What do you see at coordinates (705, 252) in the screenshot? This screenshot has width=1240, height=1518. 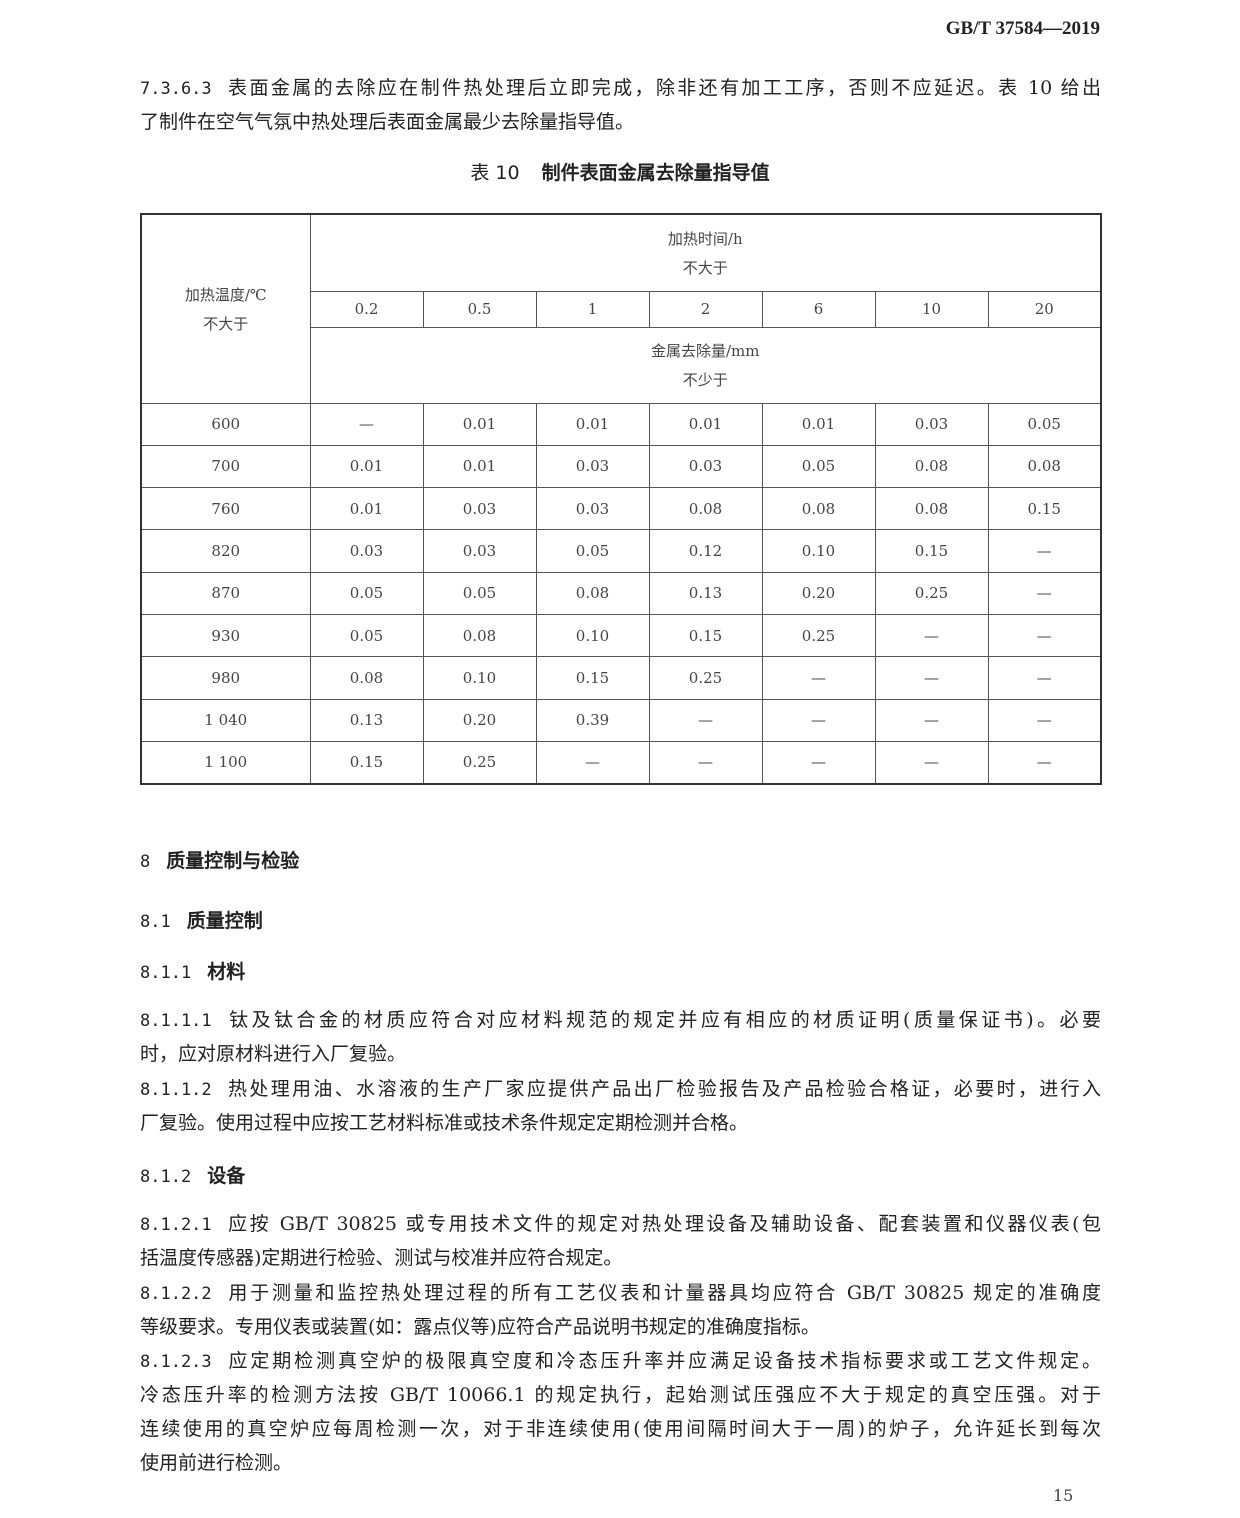 I see `time-header-cell: 加热时间/h 不大于` at bounding box center [705, 252].